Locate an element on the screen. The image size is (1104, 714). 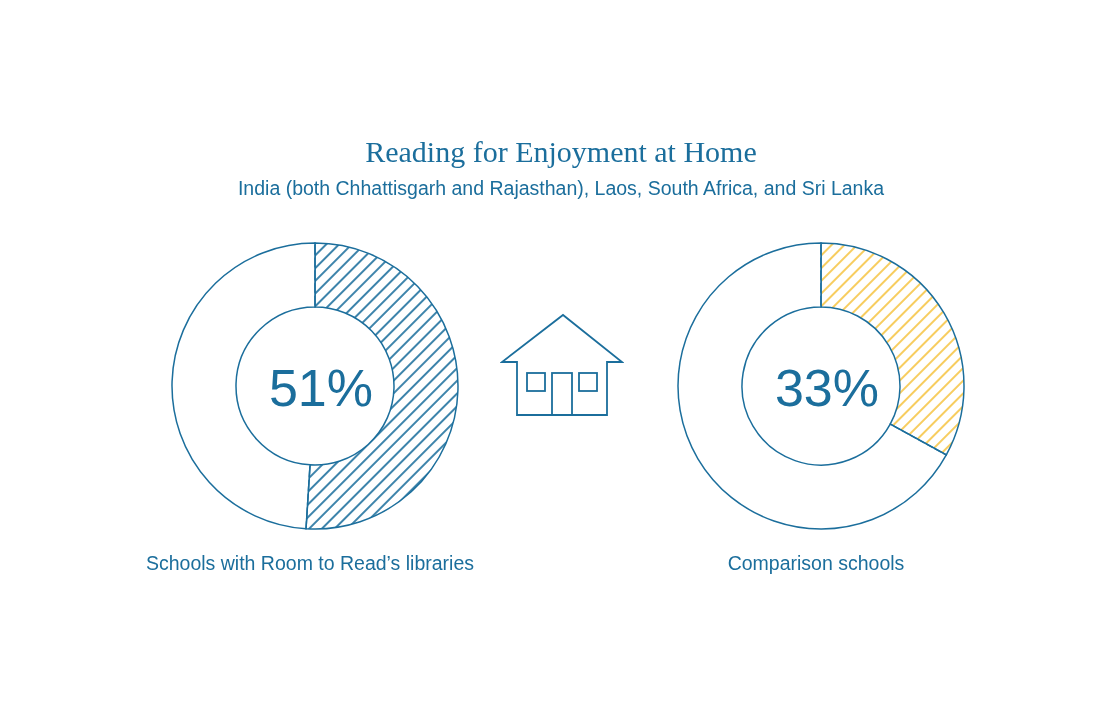
text: Comparison schools is located at coordinates (816, 563).